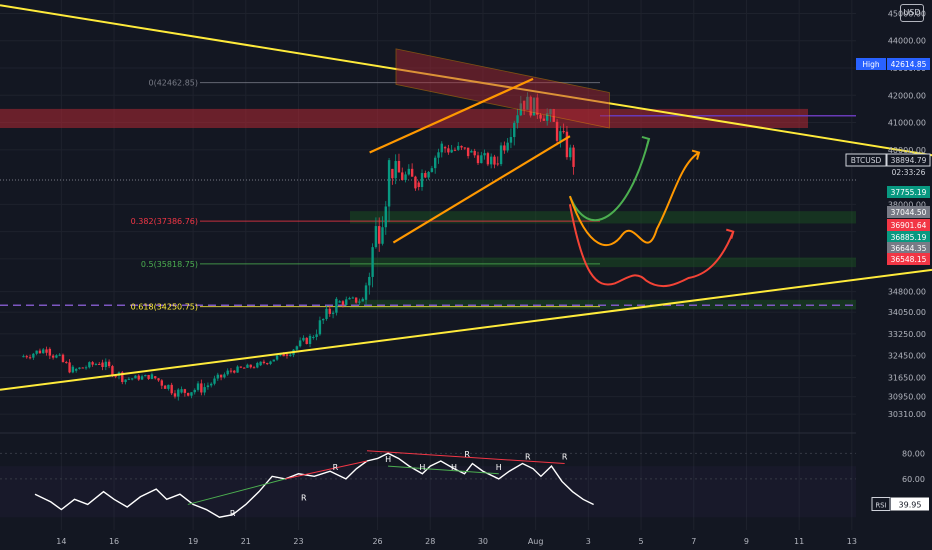 Image resolution: width=932 pixels, height=550 pixels. What do you see at coordinates (298, 541) in the screenshot?
I see `time-tick-label: 23` at bounding box center [298, 541].